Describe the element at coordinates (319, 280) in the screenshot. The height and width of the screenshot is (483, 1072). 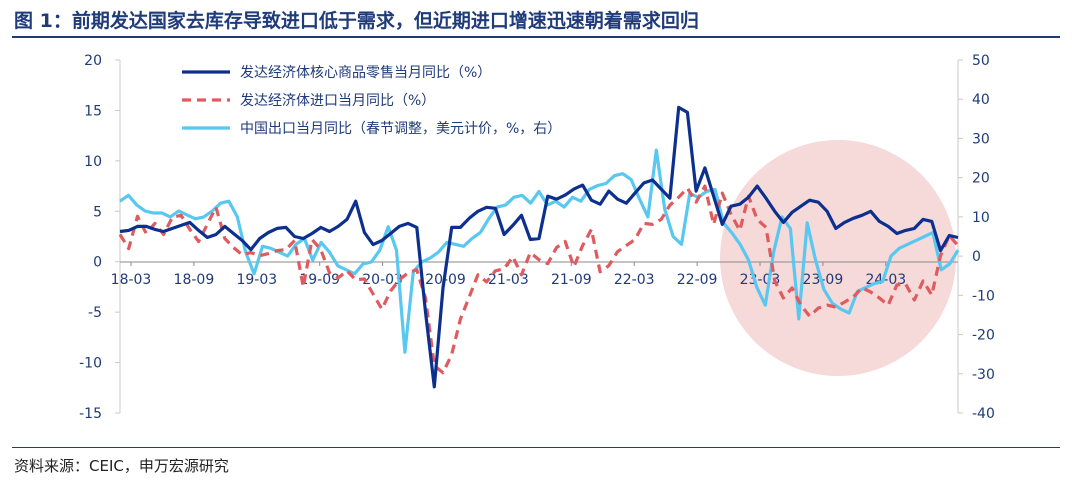
I see `x-tick-label: 19-09` at that location.